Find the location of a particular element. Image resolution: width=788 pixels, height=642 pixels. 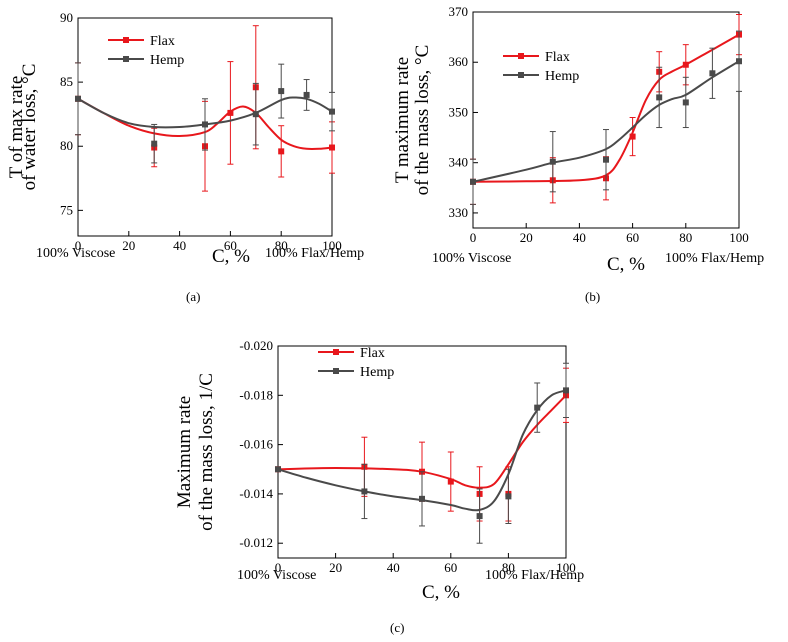

y-tick-label: -0.016 is located at coordinates (256, 444).